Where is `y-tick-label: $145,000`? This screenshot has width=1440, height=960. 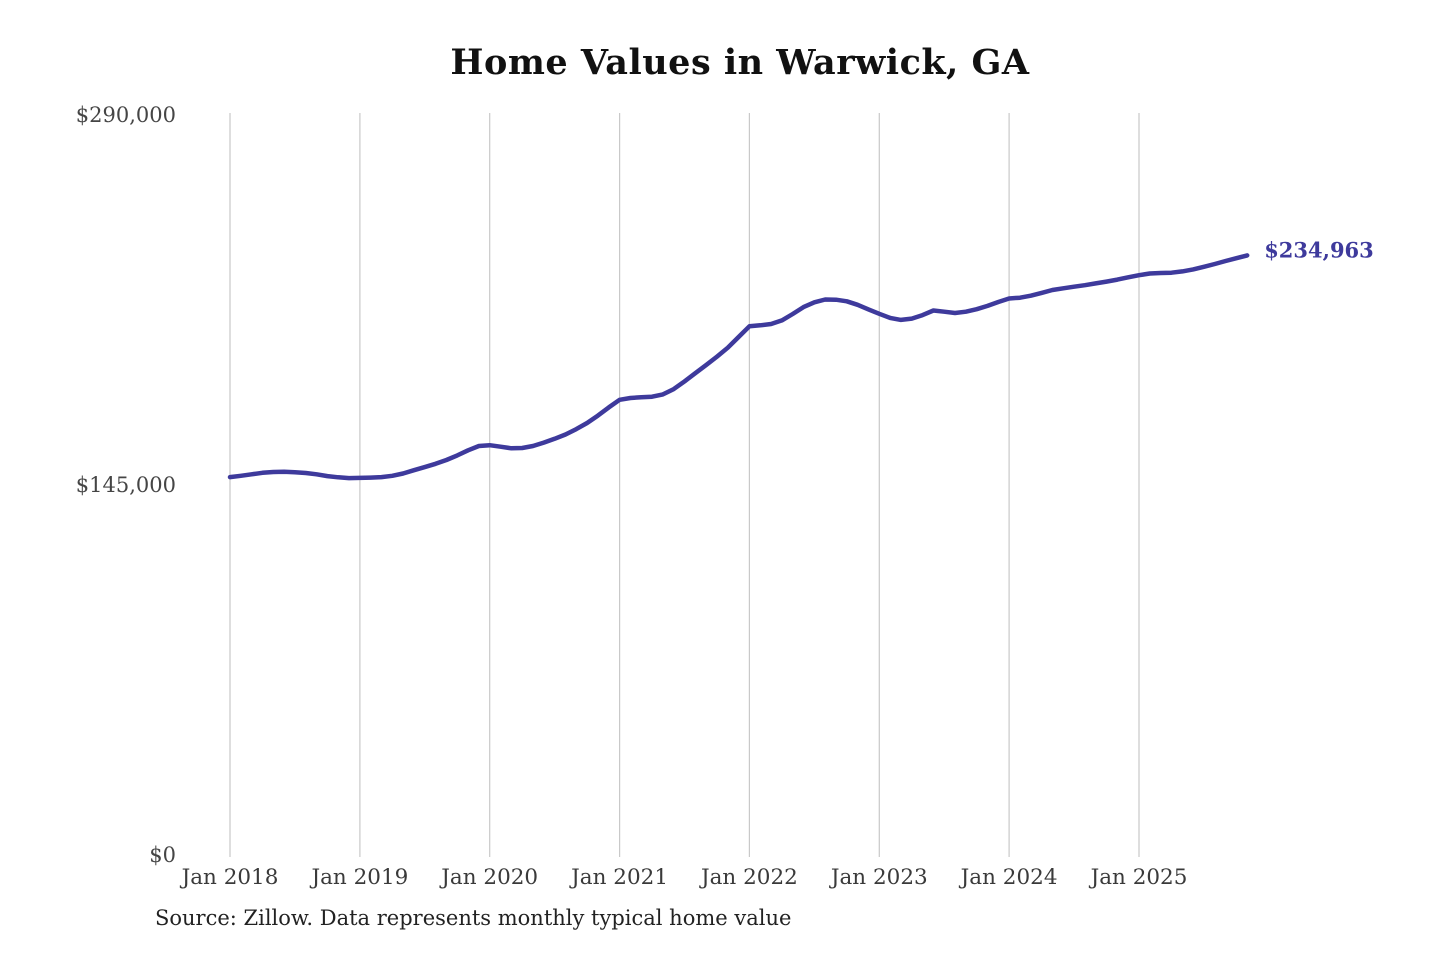 y-tick-label: $145,000 is located at coordinates (126, 485).